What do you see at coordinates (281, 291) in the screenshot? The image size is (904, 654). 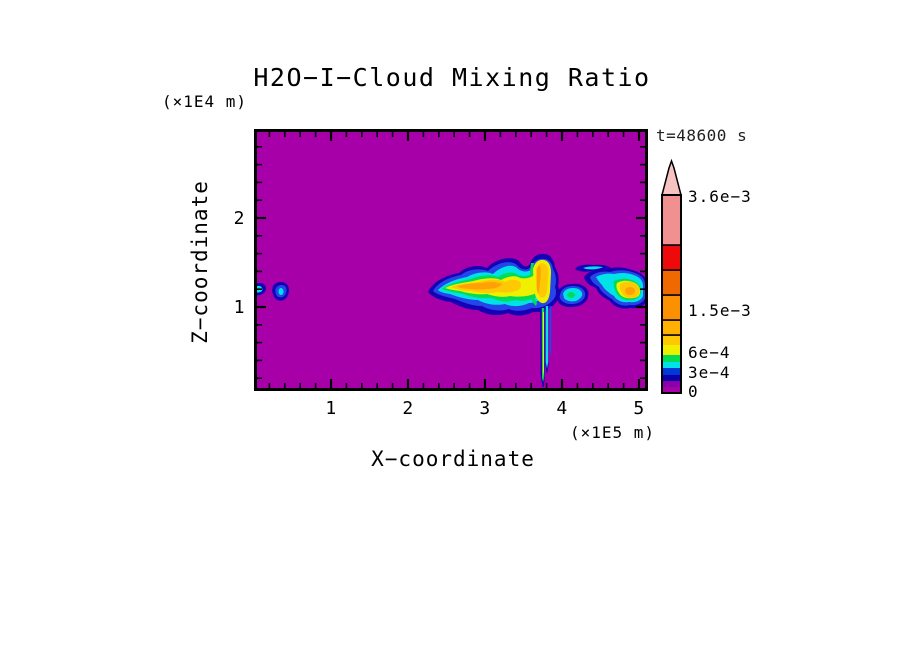 I see `small-blob-cyan` at bounding box center [281, 291].